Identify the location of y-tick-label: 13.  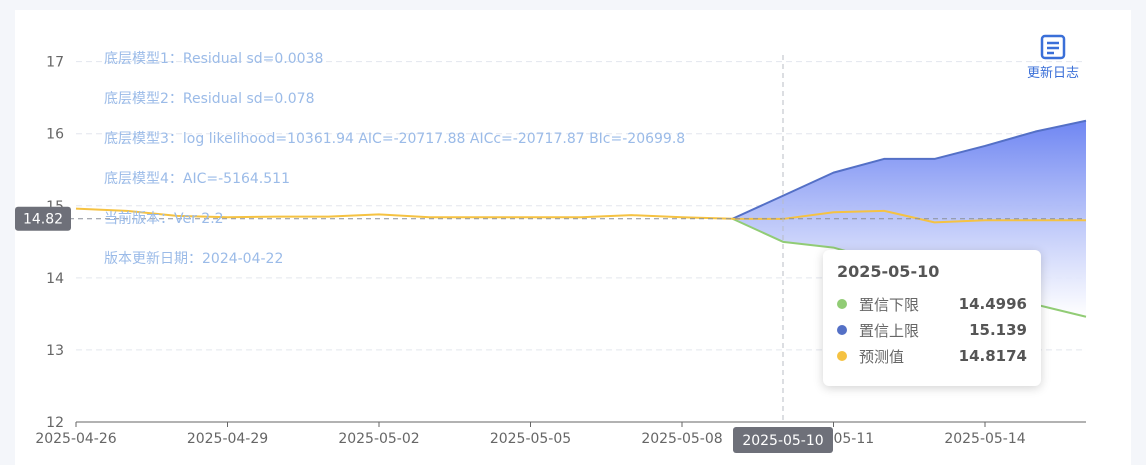
(55, 351).